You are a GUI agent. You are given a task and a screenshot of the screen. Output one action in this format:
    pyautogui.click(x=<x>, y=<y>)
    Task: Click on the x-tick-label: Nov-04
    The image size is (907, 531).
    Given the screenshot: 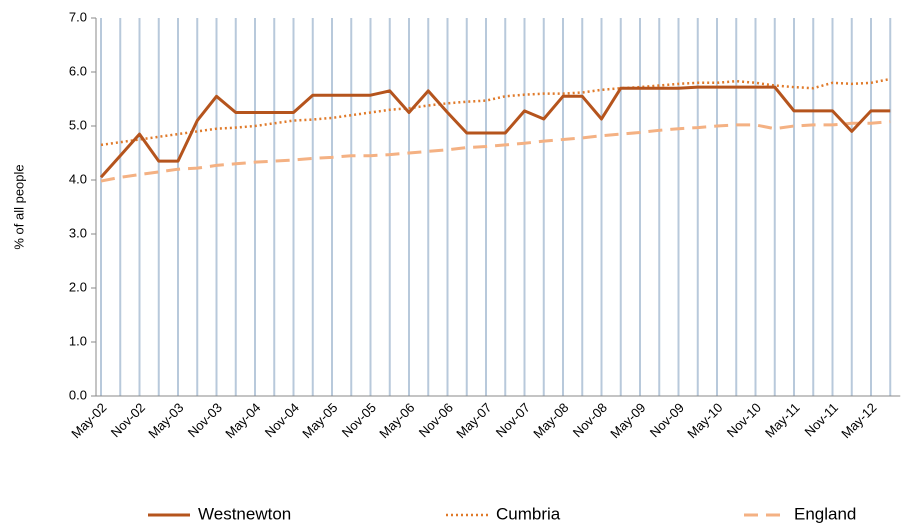 What is the action you would take?
    pyautogui.click(x=282, y=420)
    